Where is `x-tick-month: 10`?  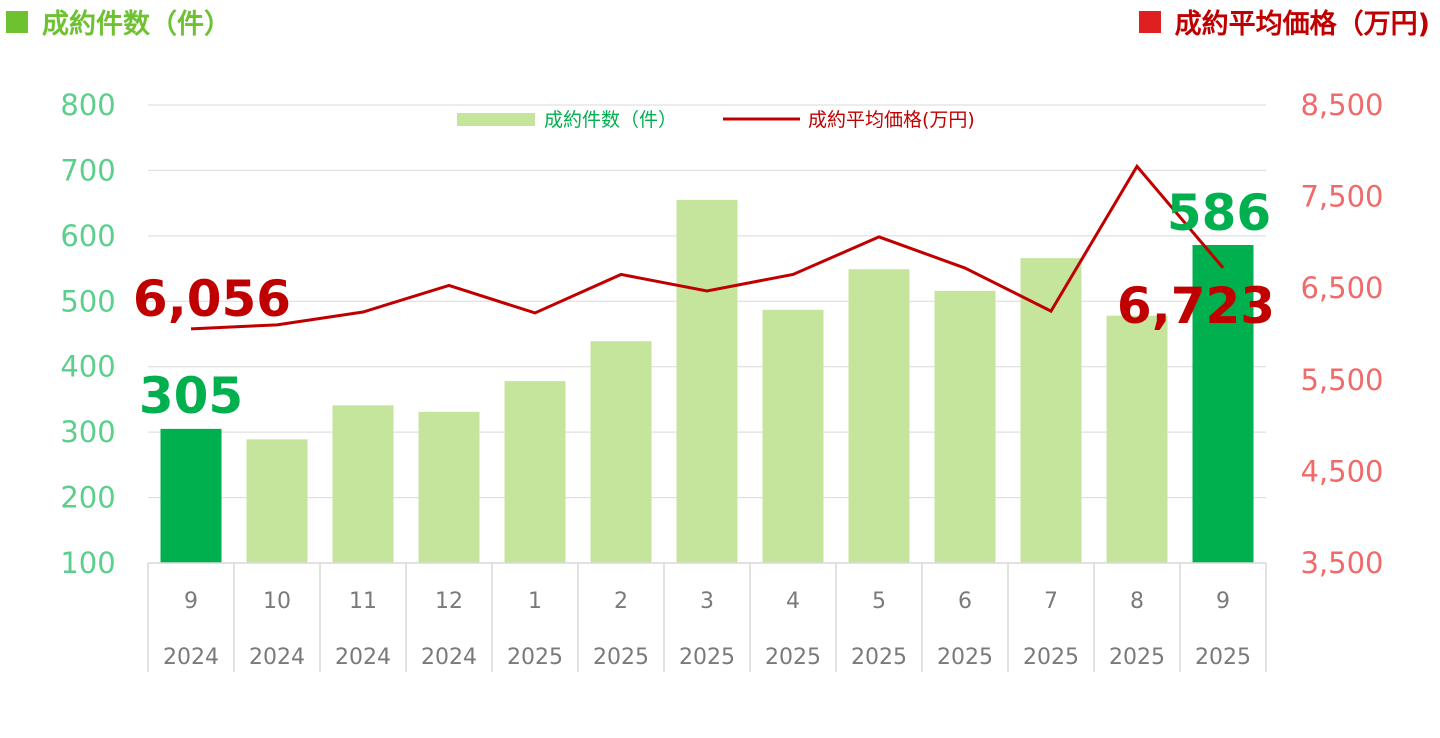
x-tick-month: 10 is located at coordinates (277, 601).